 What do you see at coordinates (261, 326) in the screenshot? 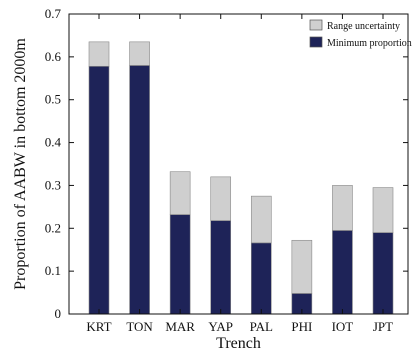
I see `x-tick-label-pal: PAL` at bounding box center [261, 326].